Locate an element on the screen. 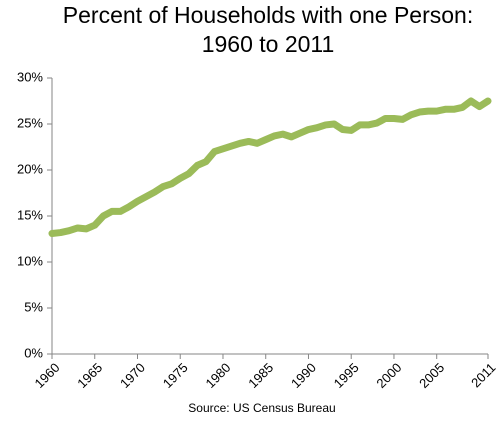 The image size is (501, 425). x-tick-label: 1960 is located at coordinates (46, 375).